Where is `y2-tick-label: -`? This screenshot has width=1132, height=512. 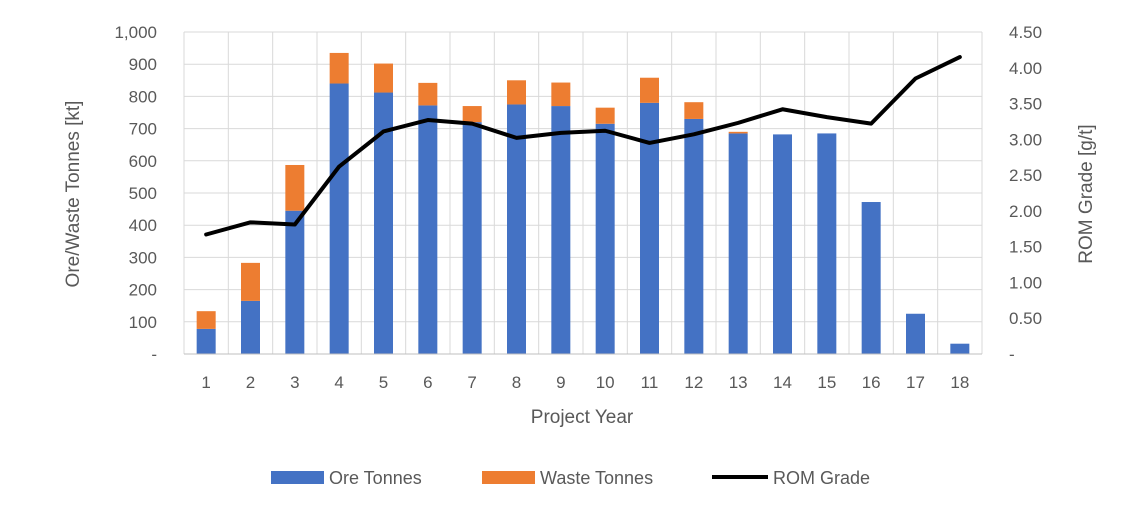
y2-tick-label: - is located at coordinates (1012, 354).